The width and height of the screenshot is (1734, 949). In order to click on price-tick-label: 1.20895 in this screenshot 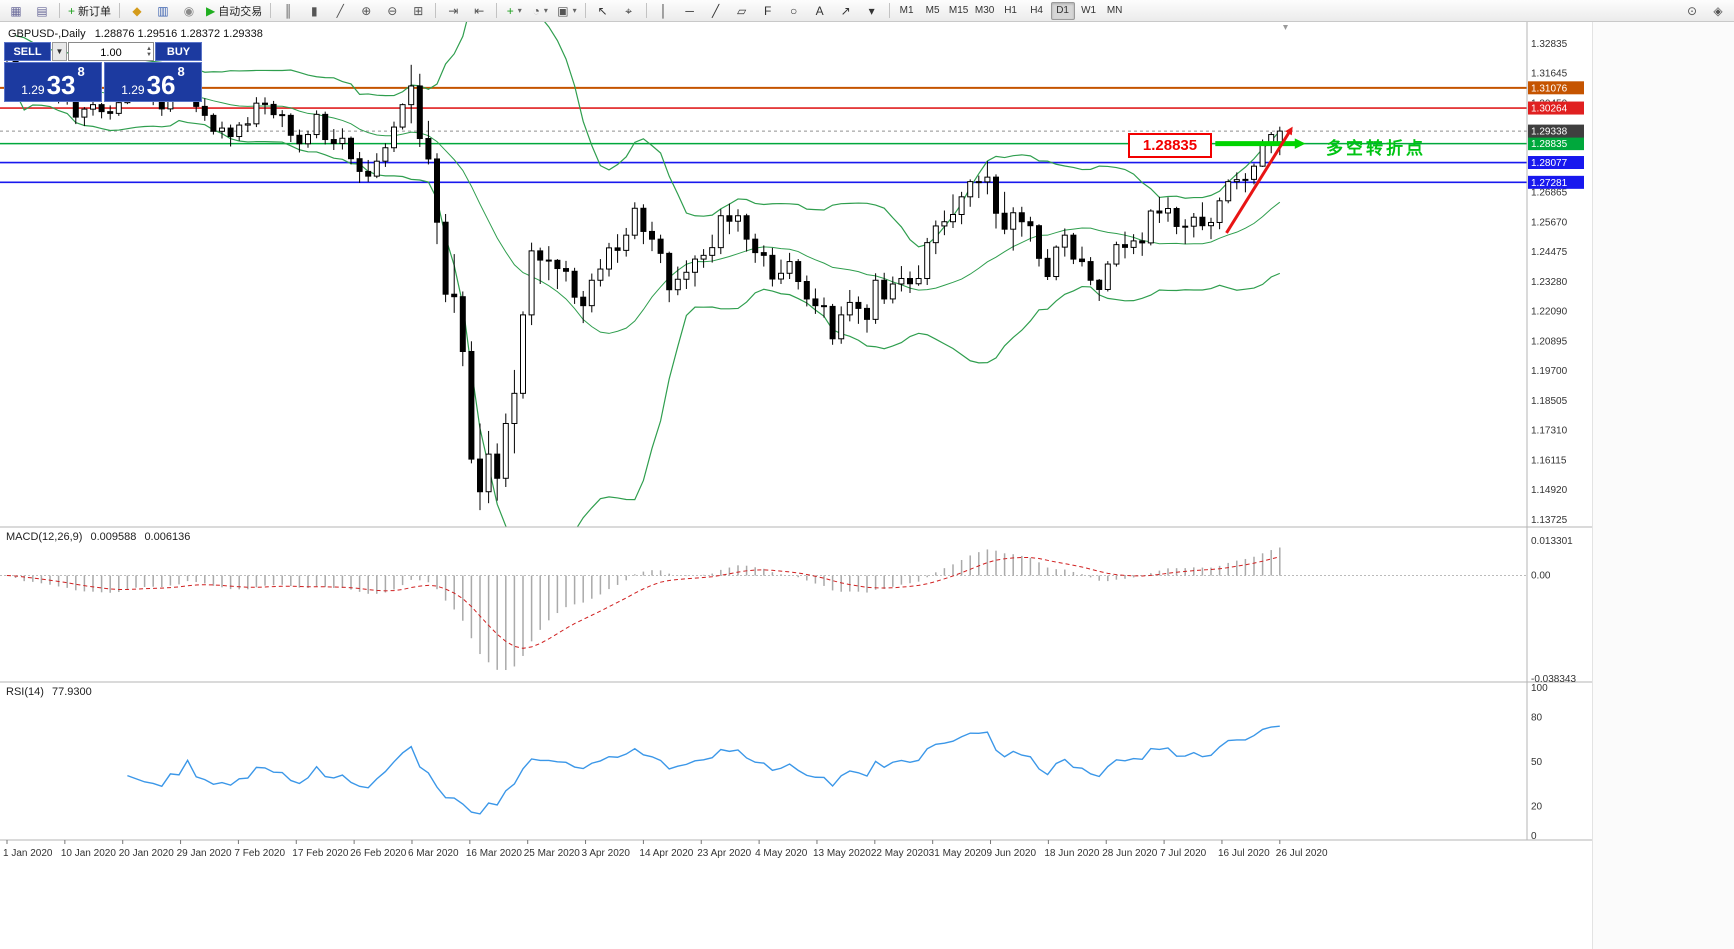, I will do `click(1549, 341)`.